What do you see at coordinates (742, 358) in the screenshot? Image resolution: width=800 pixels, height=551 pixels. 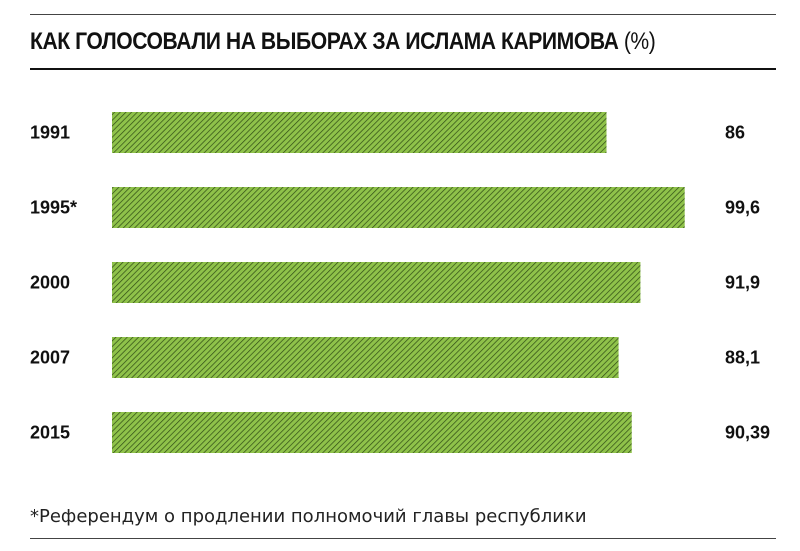 I see `value-label: 88,1` at bounding box center [742, 358].